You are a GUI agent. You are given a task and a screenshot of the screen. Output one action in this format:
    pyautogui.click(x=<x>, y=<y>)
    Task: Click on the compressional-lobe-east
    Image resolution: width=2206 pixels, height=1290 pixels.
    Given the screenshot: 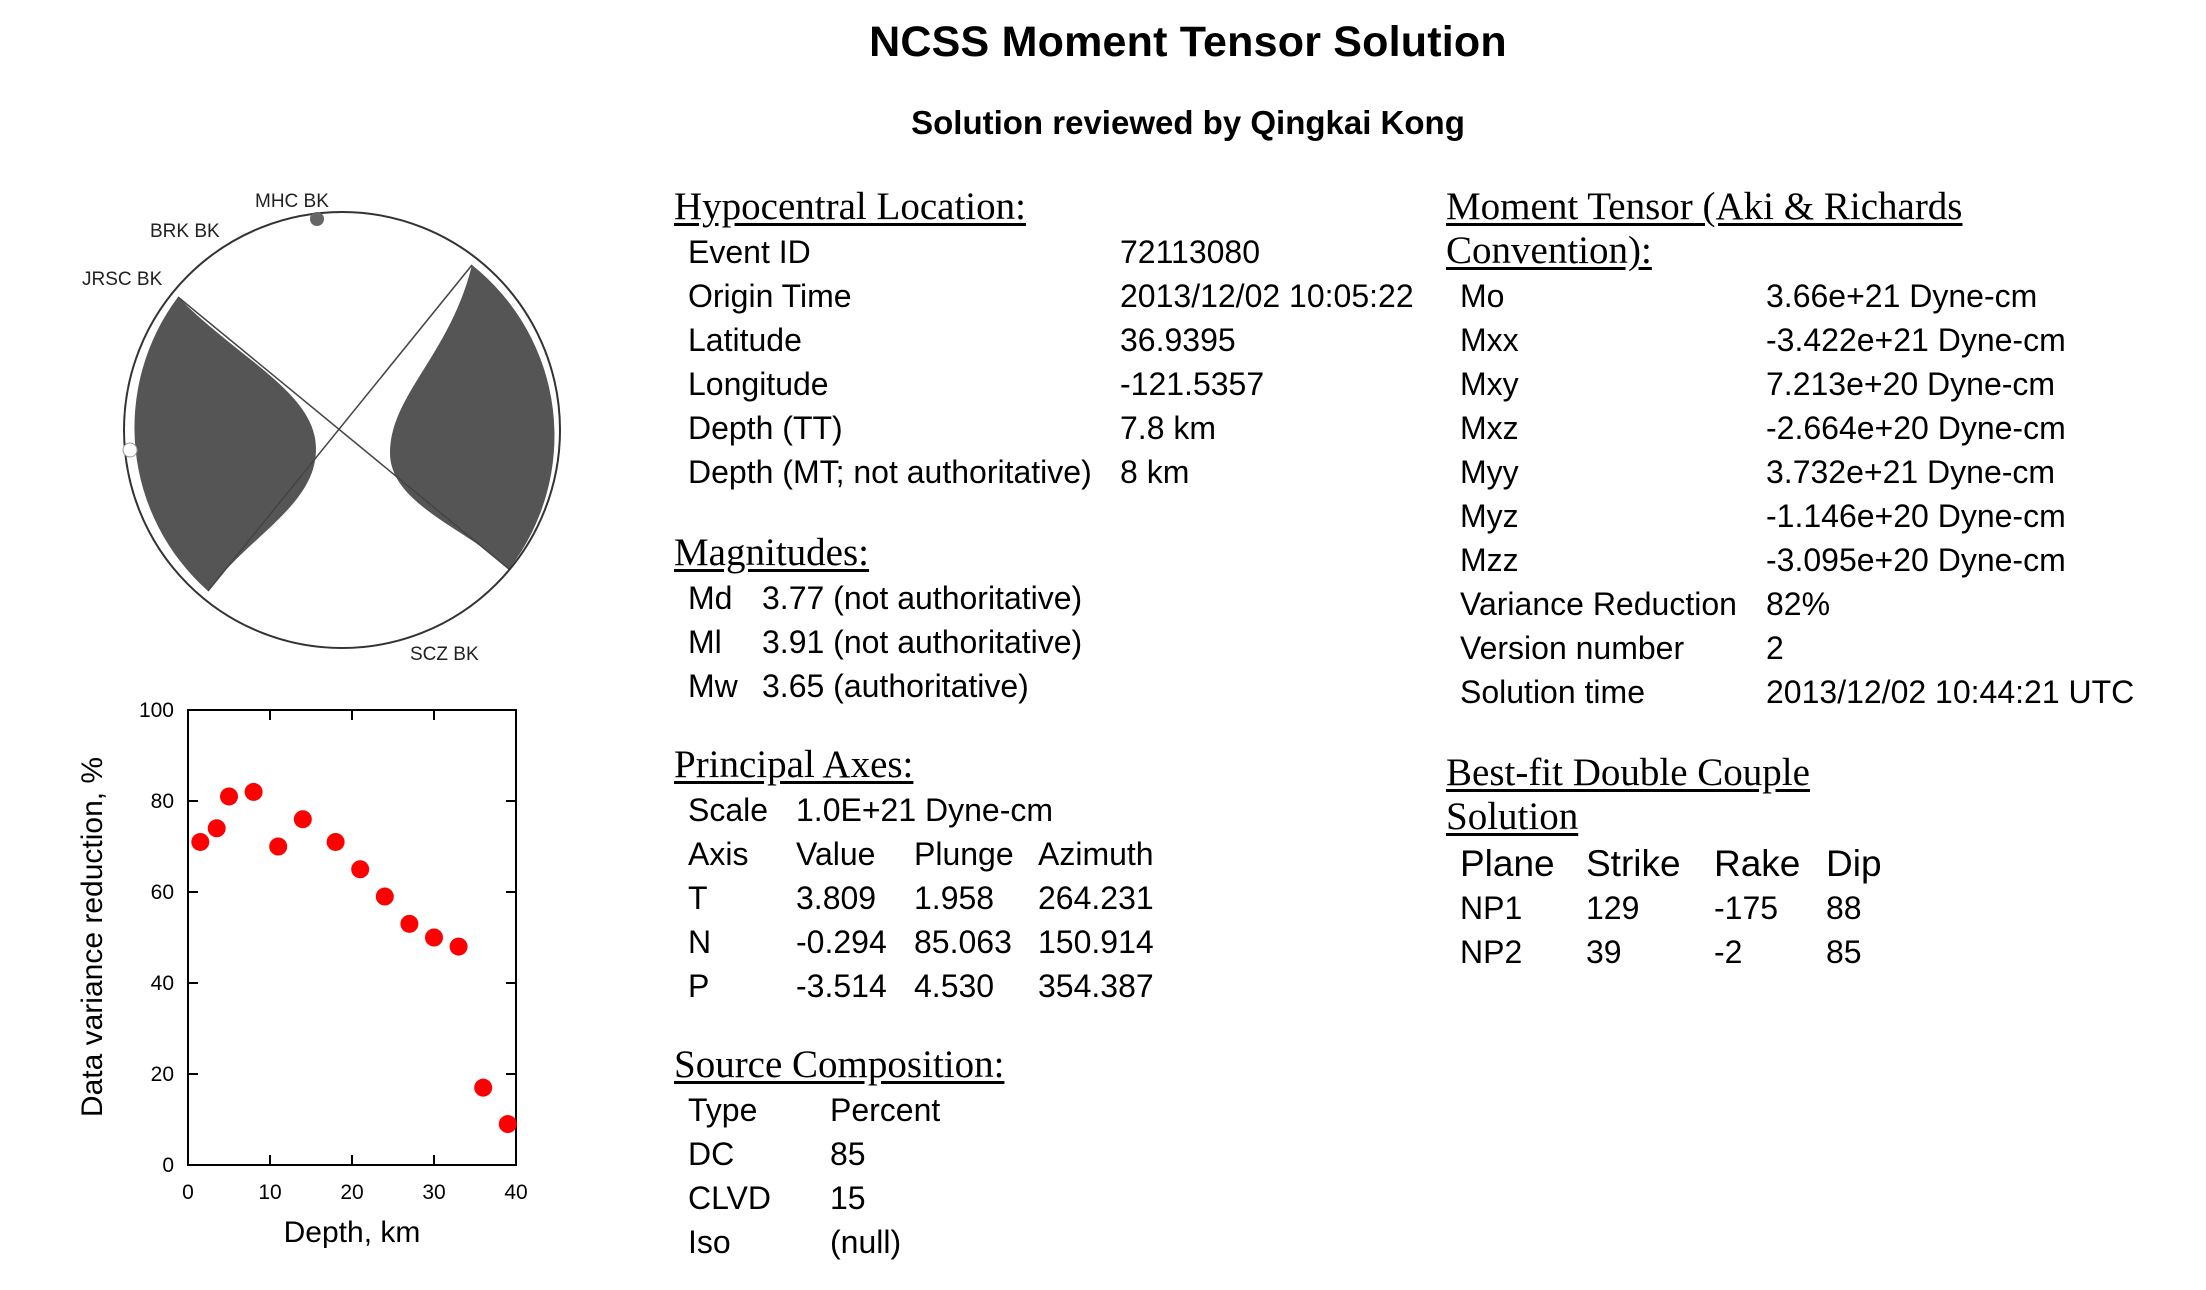 What is the action you would take?
    pyautogui.click(x=472, y=417)
    